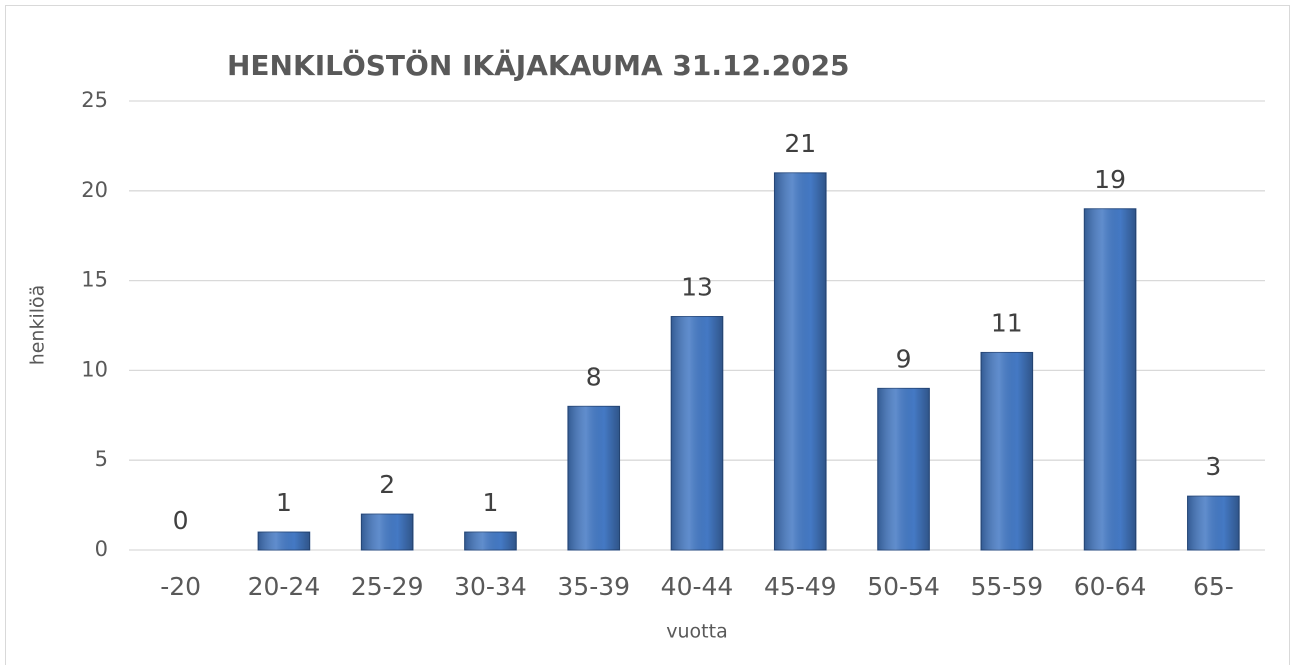 The image size is (1295, 665). What do you see at coordinates (538, 65) in the screenshot?
I see `chart-title: HENKILÖSTÖN IKÄJAKAUMA 31.12.2025` at bounding box center [538, 65].